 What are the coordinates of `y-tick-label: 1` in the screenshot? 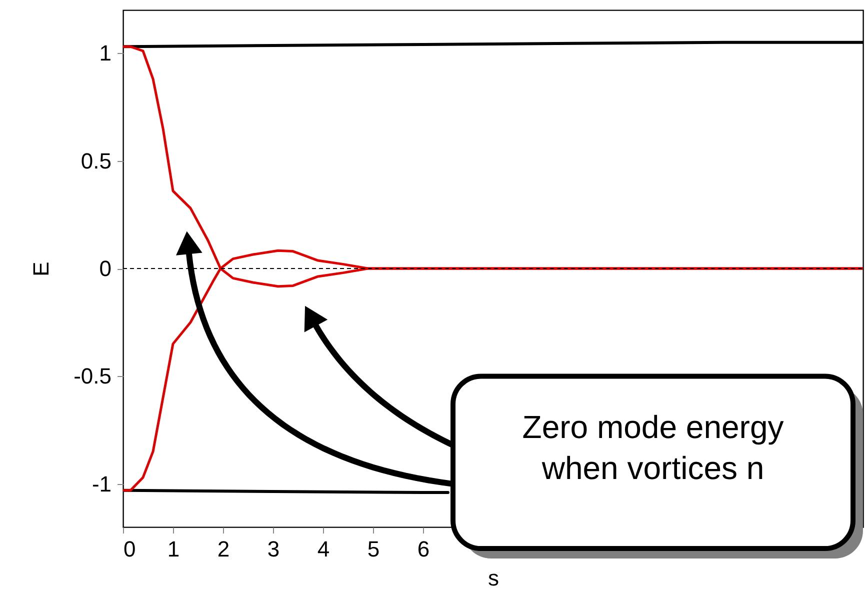 It's located at (105, 53).